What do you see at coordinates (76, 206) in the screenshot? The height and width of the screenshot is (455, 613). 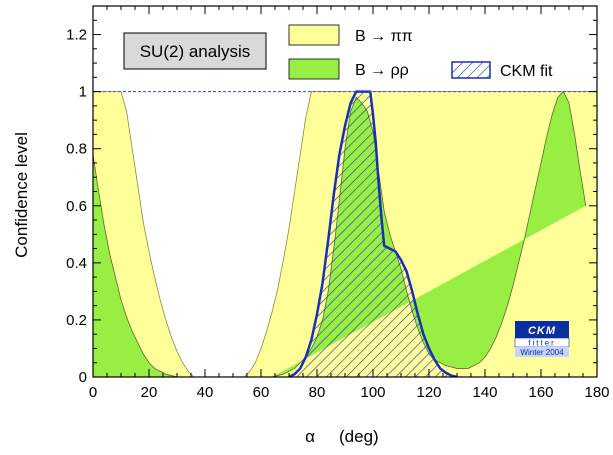 I see `y-tick-label: 0.6` at bounding box center [76, 206].